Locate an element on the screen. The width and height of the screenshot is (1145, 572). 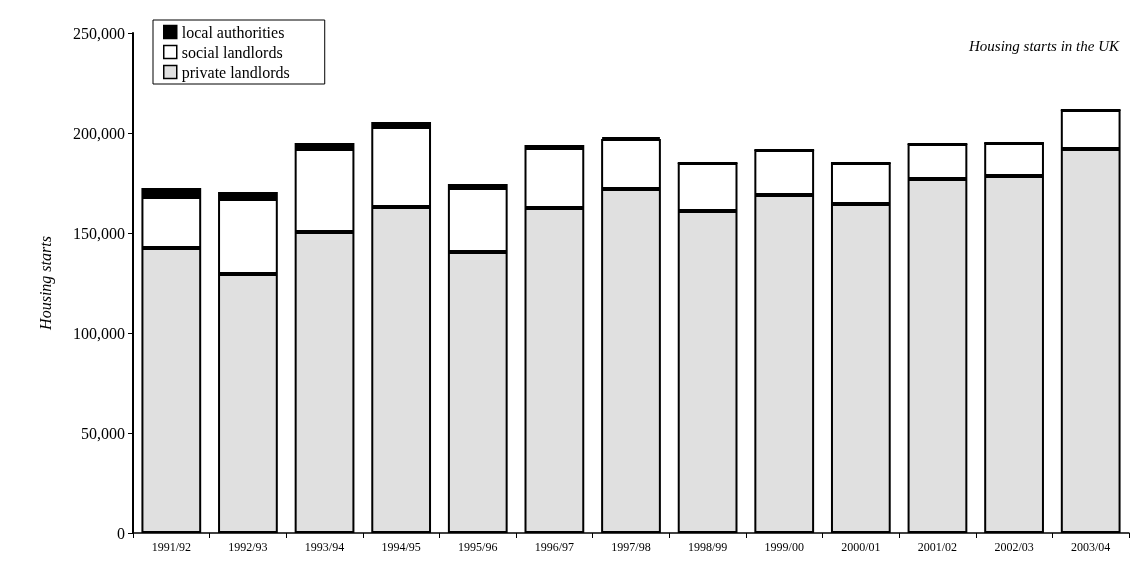
legend-label: private landlords is located at coordinates (235, 72).